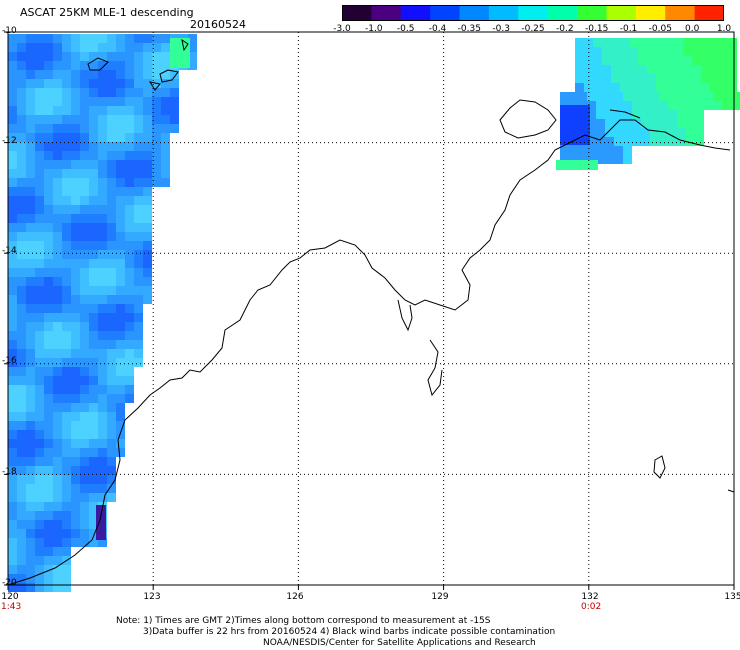  Describe the element at coordinates (724, 29) in the screenshot. I see `colorbar-label: 1.0` at that location.